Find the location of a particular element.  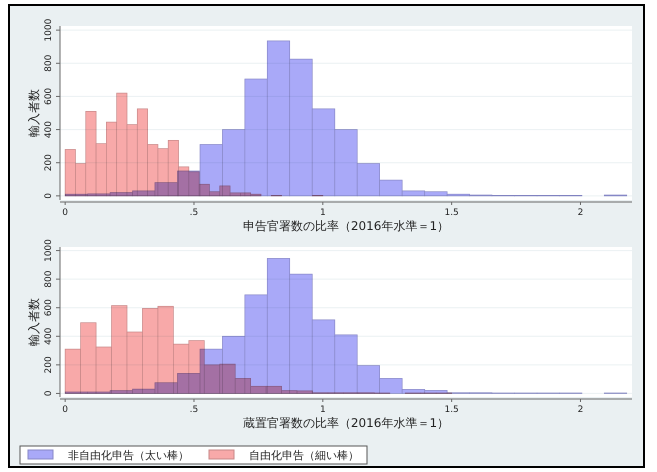

legend-label: 自由化申告（細い棒） is located at coordinates (304, 455).